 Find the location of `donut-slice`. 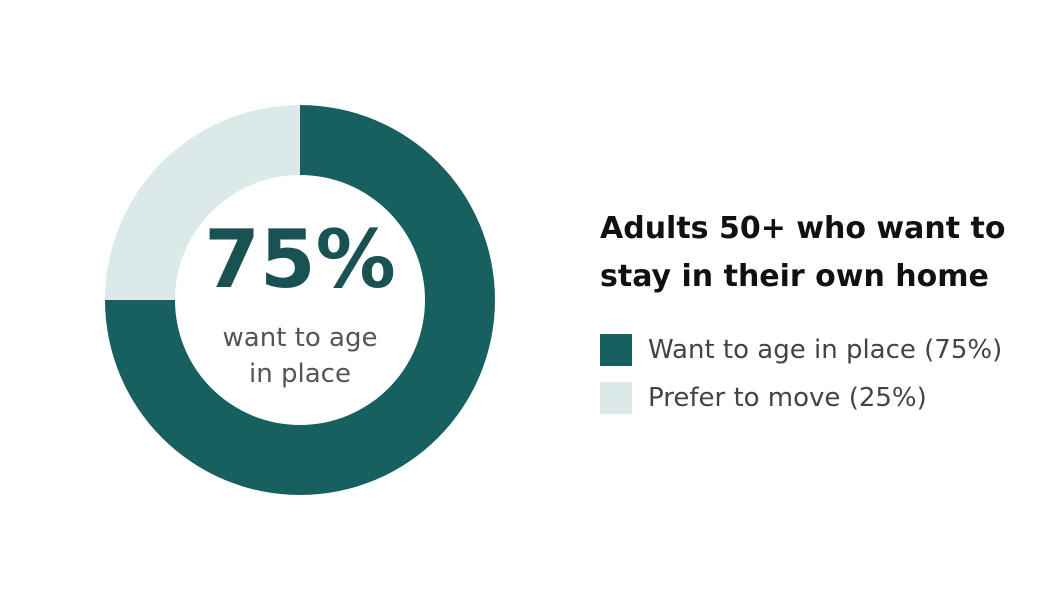

donut-slice is located at coordinates (202, 202).